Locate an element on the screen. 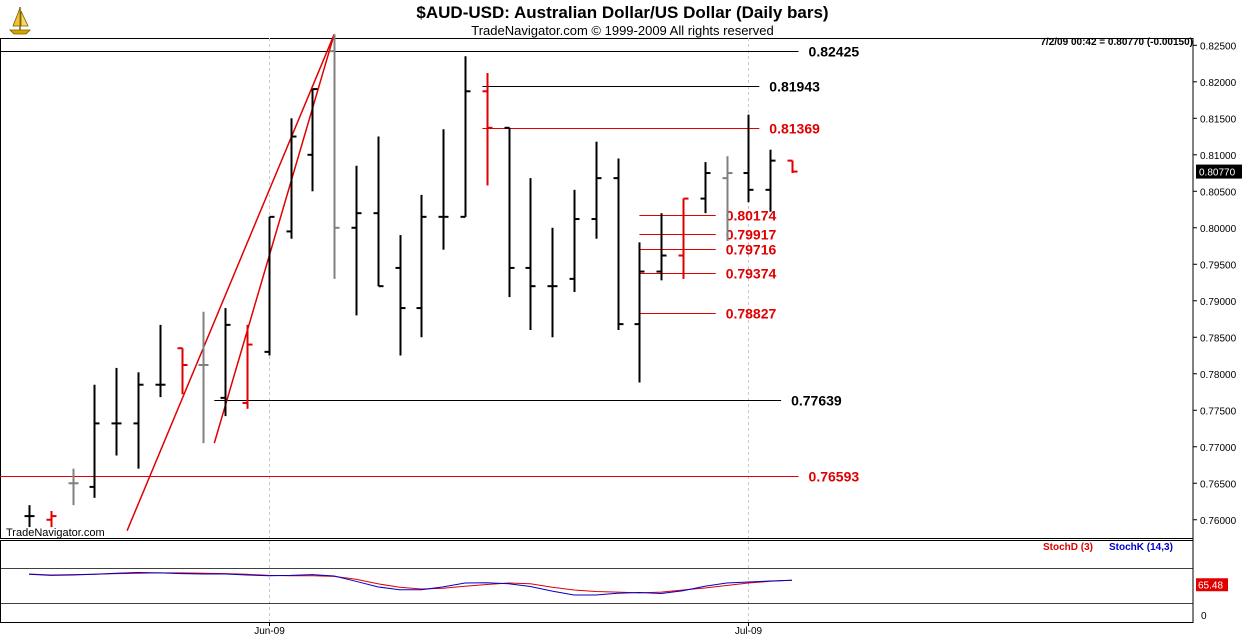 The image size is (1245, 640). x-tick-label: Jul-09 is located at coordinates (749, 631).